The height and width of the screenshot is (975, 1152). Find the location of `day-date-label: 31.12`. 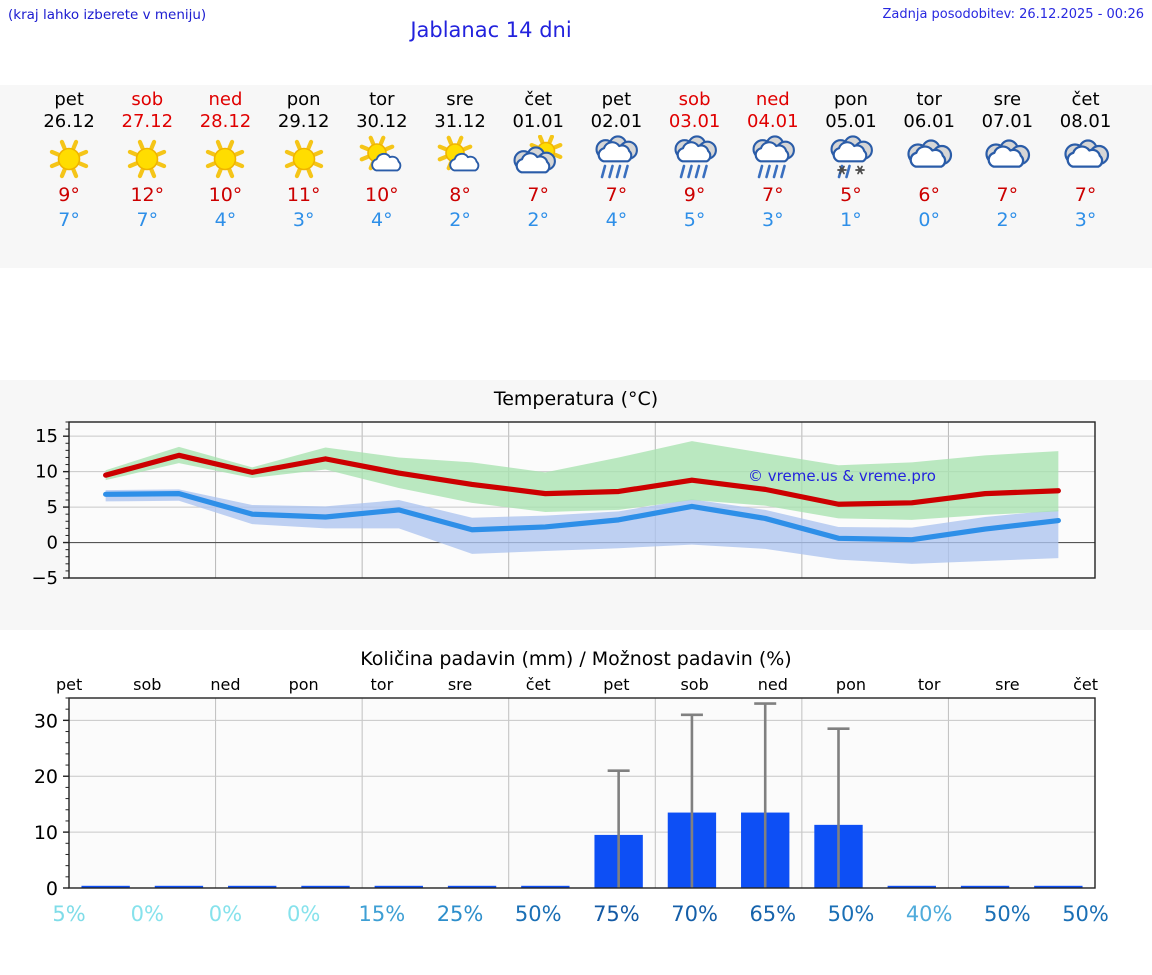

day-date-label: 31.12 is located at coordinates (460, 121).